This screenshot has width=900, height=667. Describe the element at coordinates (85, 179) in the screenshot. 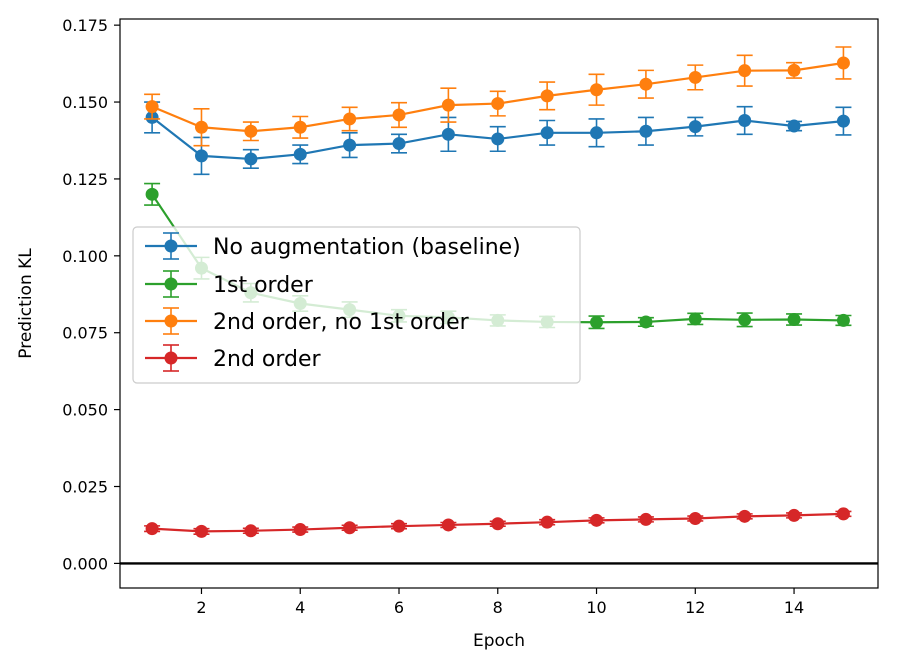

I see `y-tick-label: 0.125` at that location.